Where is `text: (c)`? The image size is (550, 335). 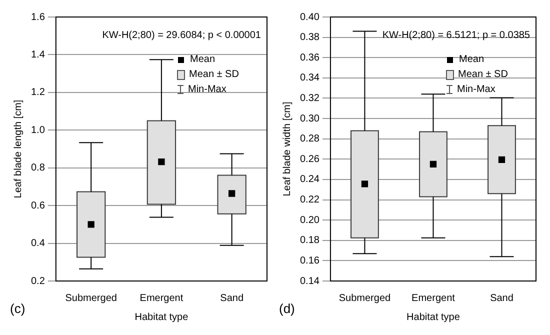
text: (c) is located at coordinates (18, 308).